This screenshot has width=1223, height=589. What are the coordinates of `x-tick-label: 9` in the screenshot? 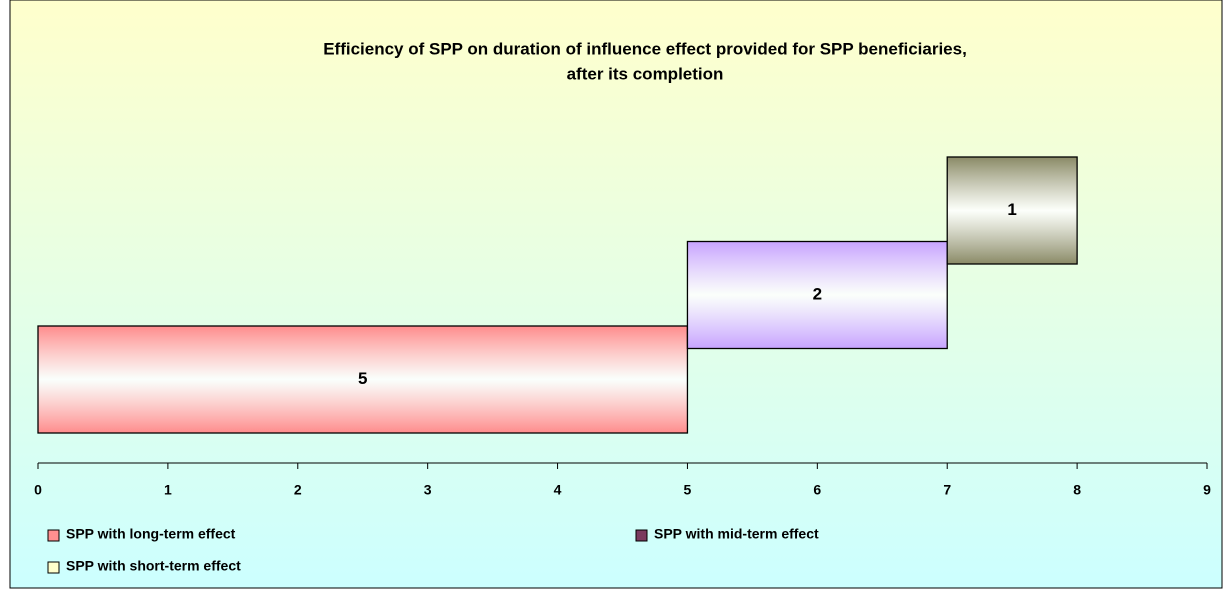 It's located at (1207, 490).